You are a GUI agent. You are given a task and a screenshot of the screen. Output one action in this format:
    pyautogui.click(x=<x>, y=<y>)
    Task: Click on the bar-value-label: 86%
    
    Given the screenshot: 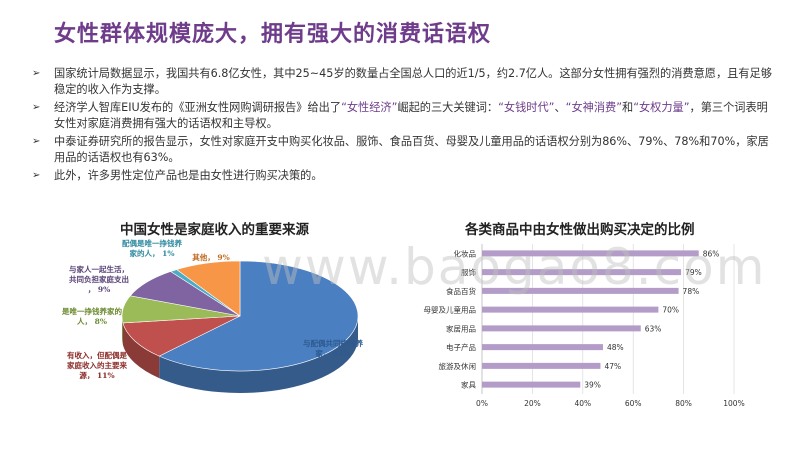 What is the action you would take?
    pyautogui.click(x=711, y=253)
    